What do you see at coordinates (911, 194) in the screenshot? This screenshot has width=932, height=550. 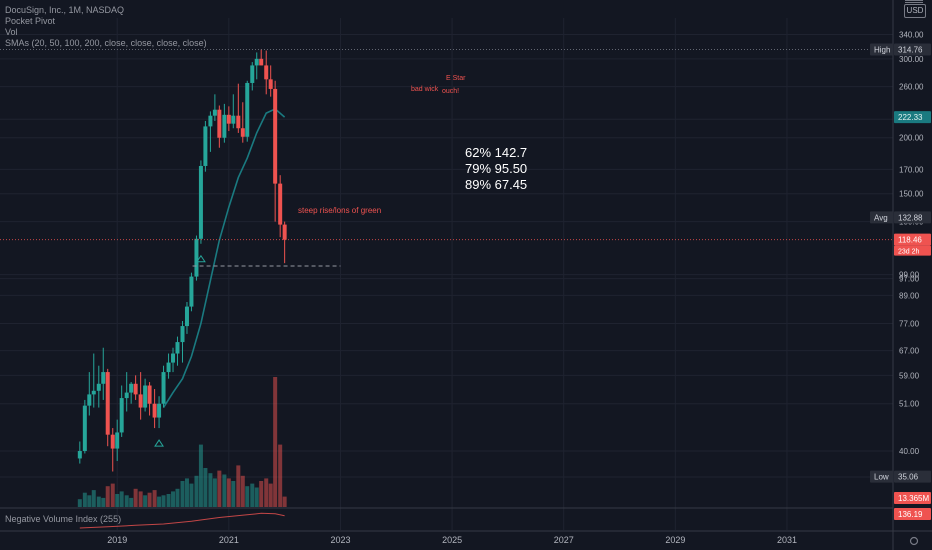 I see `y-tick-label: 150.00` at bounding box center [911, 194].